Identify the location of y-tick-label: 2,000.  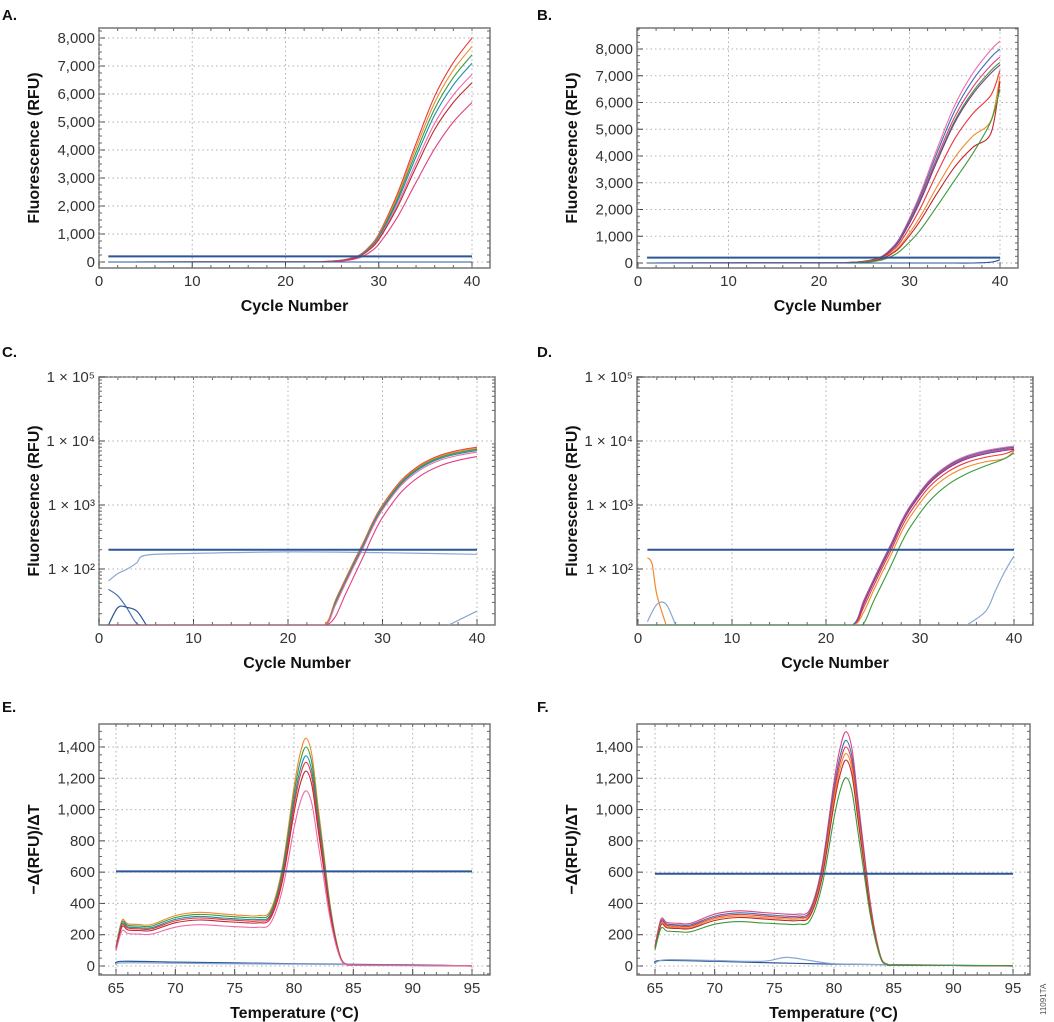
(76, 206).